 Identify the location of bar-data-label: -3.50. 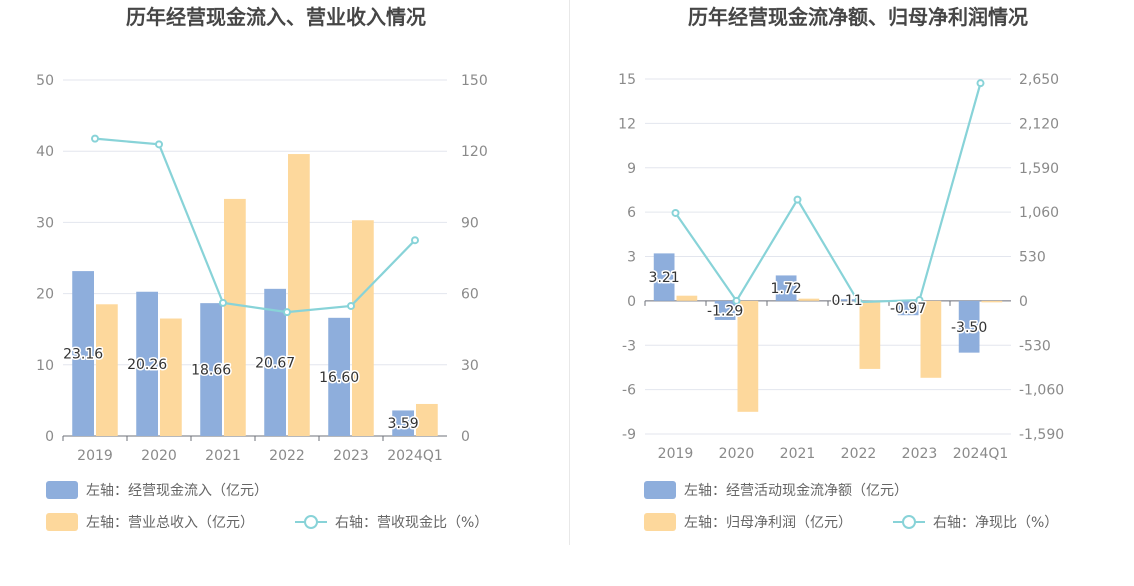
(969, 328).